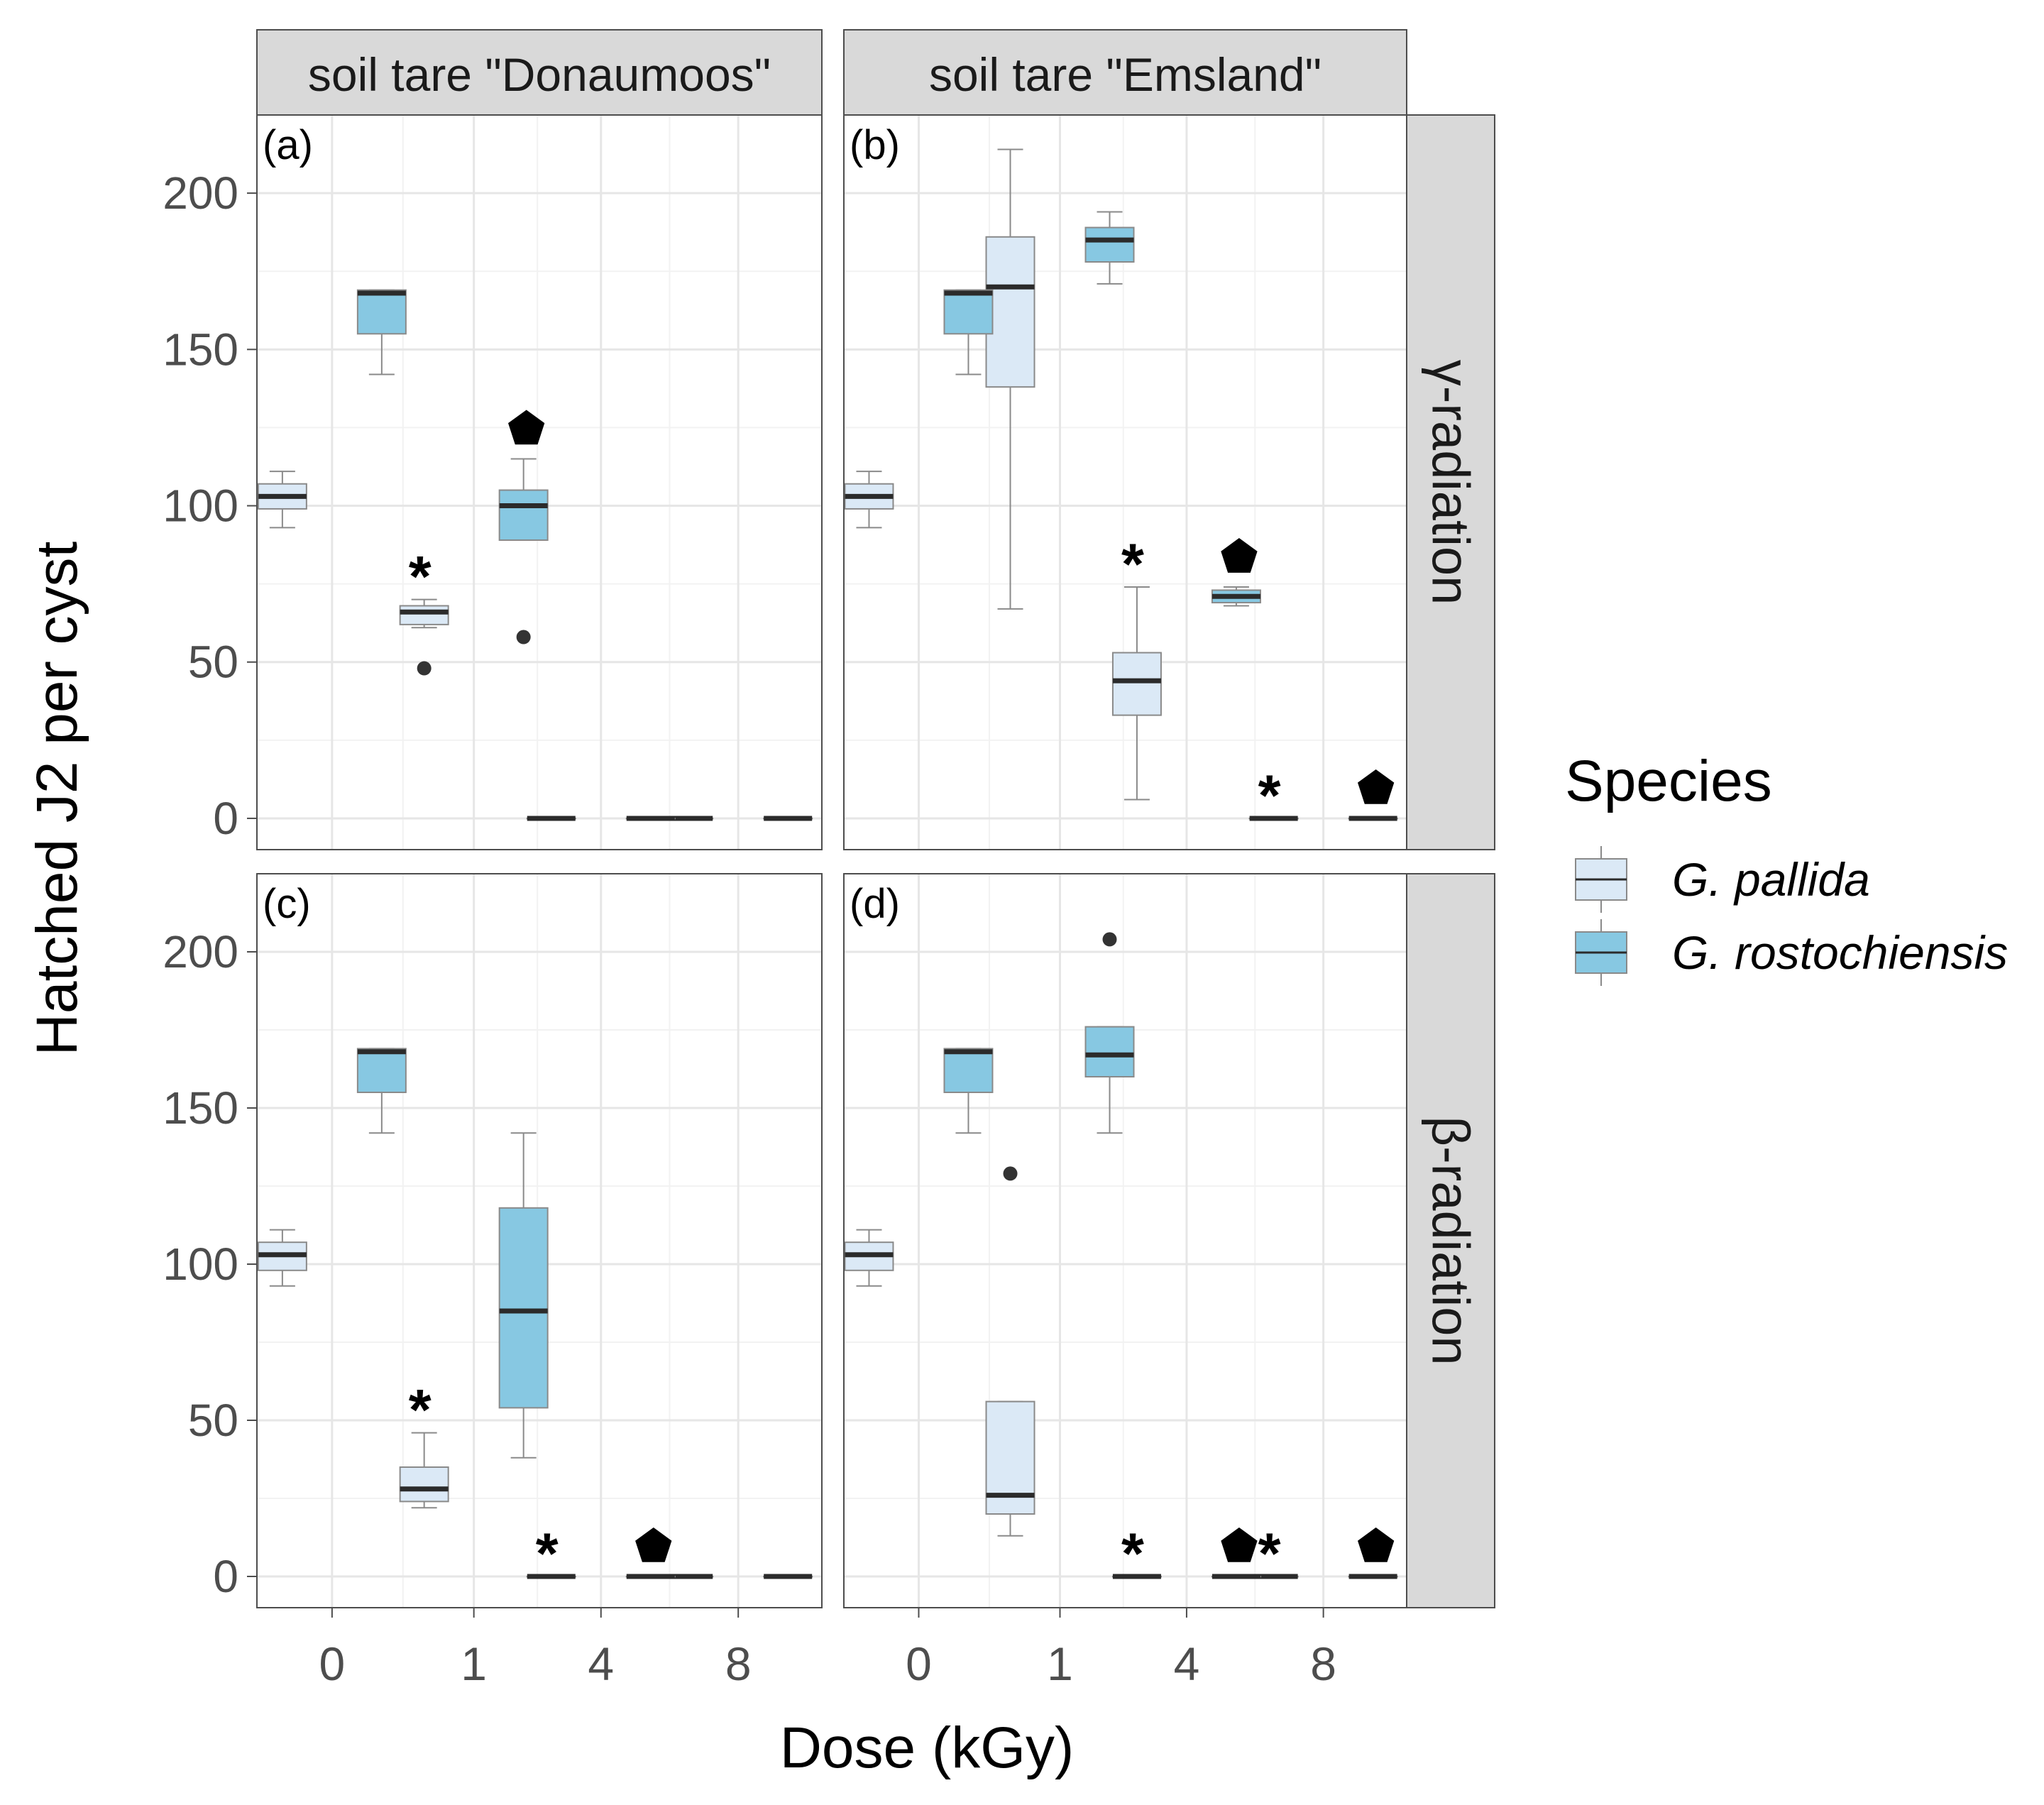 This screenshot has height=1805, width=2044. I want to click on legend-key-1: G. pallida, so click(1722, 879).